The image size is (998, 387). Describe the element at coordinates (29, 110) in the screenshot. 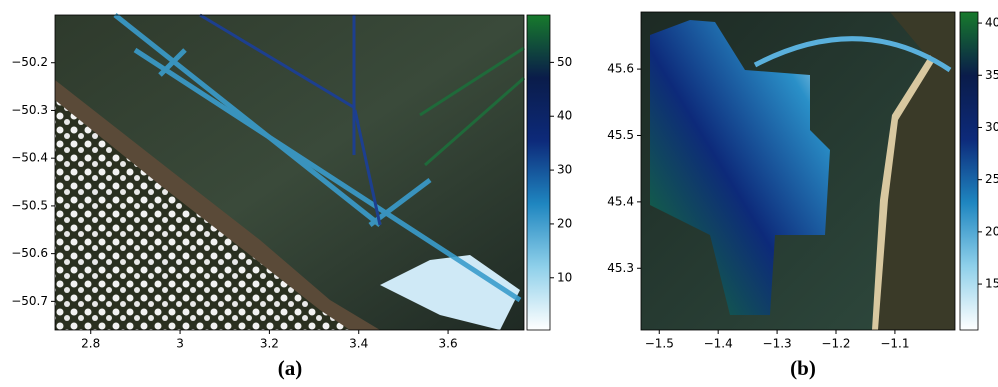

I see `y-tick-label: −50.3` at that location.